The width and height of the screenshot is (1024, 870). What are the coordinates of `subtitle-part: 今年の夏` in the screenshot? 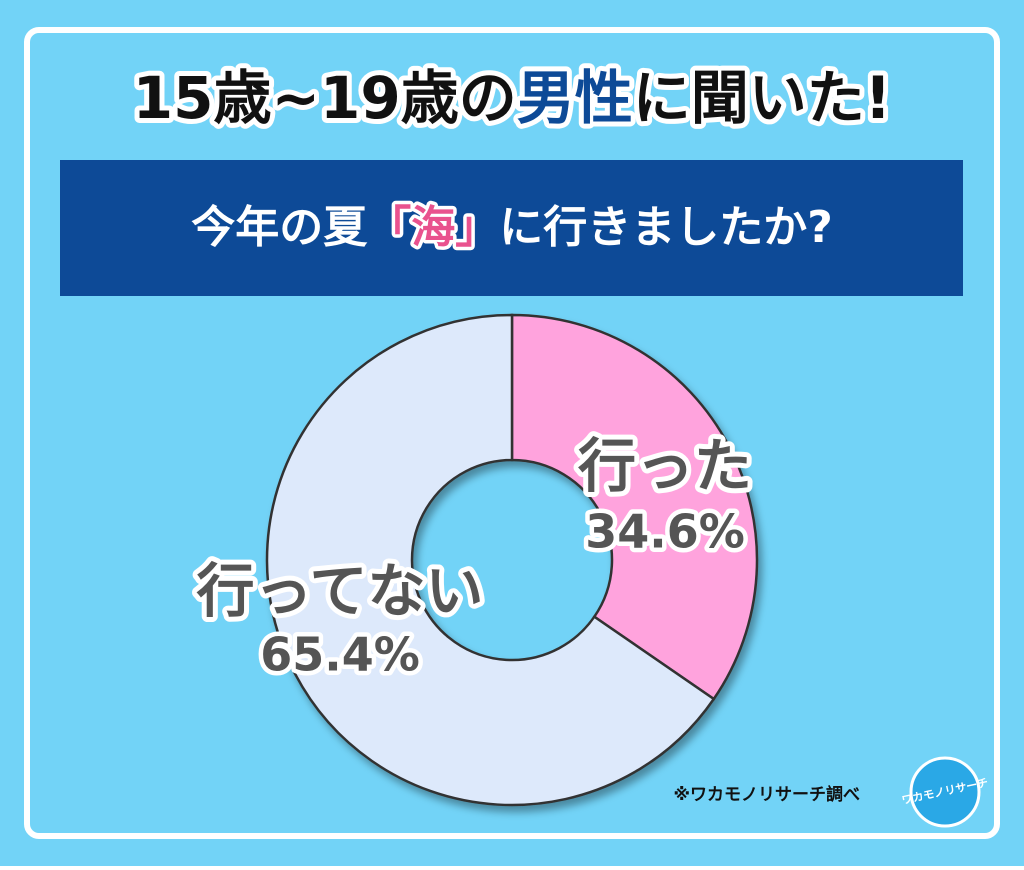 It's located at (279, 227).